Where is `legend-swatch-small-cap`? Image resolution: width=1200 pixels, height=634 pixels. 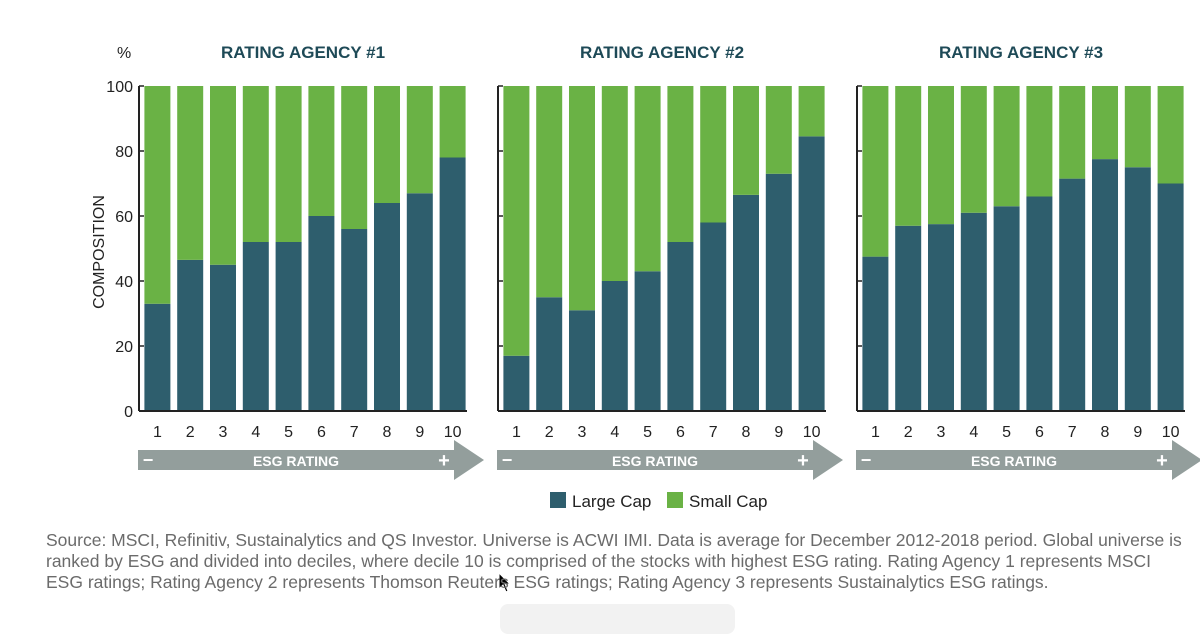
legend-swatch-small-cap is located at coordinates (675, 500).